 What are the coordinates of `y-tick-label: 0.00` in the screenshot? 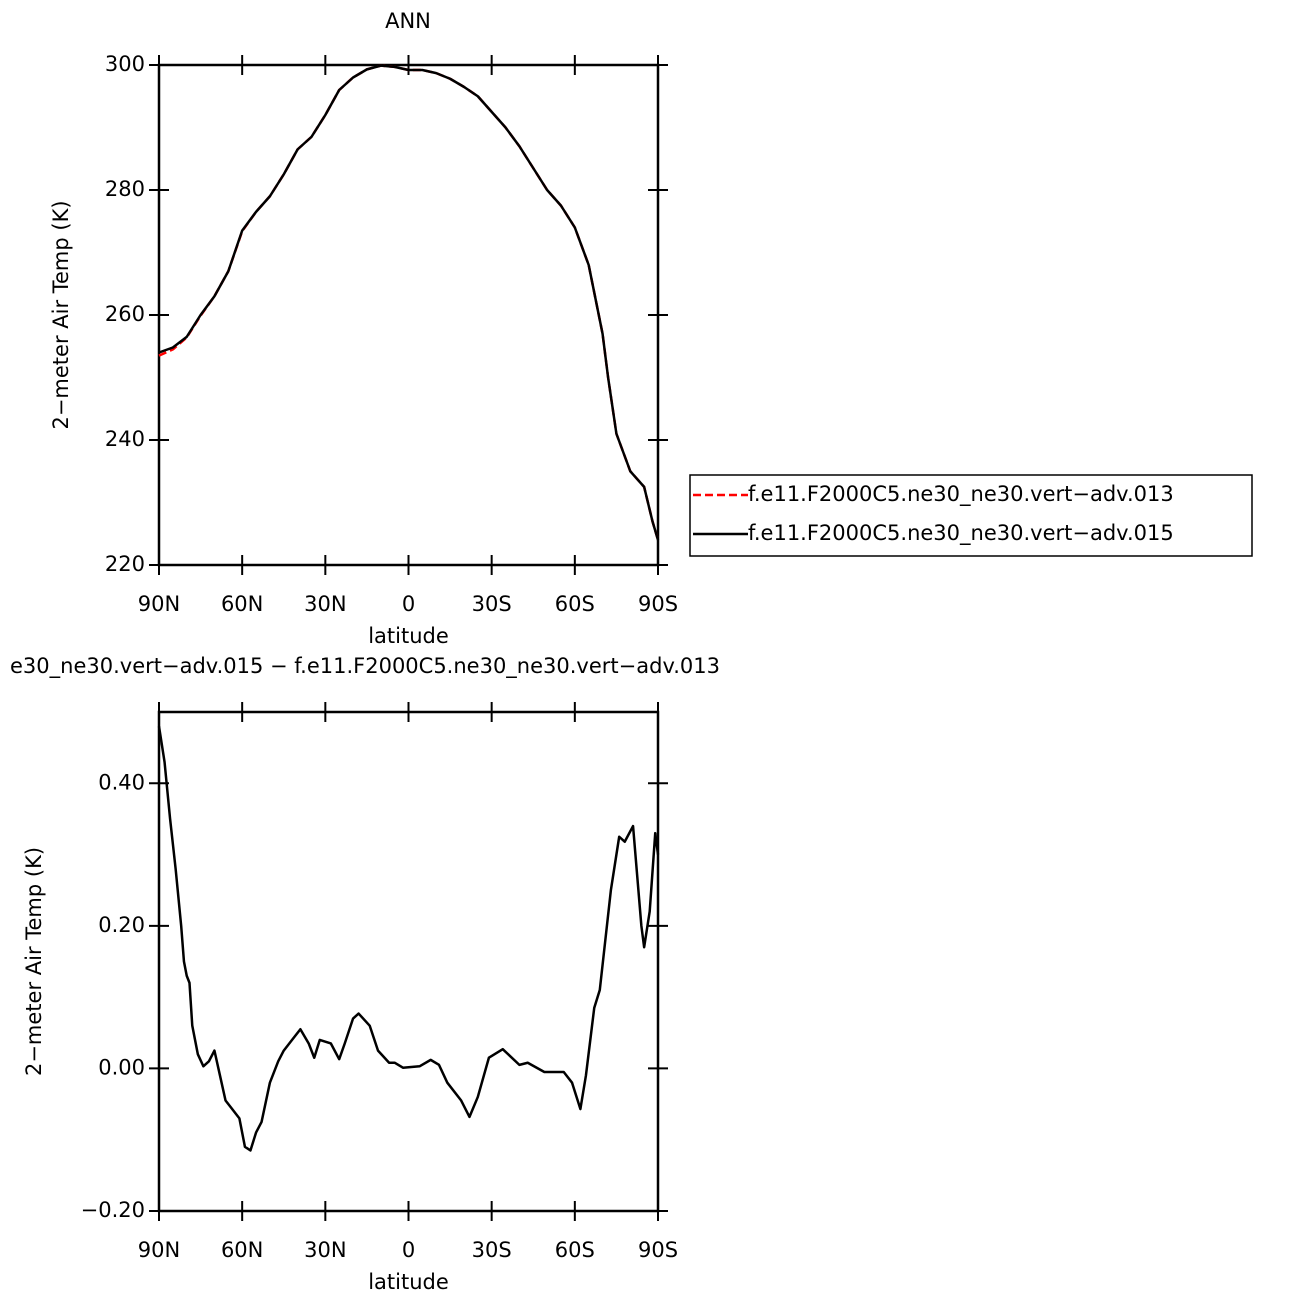 It's located at (121, 1067).